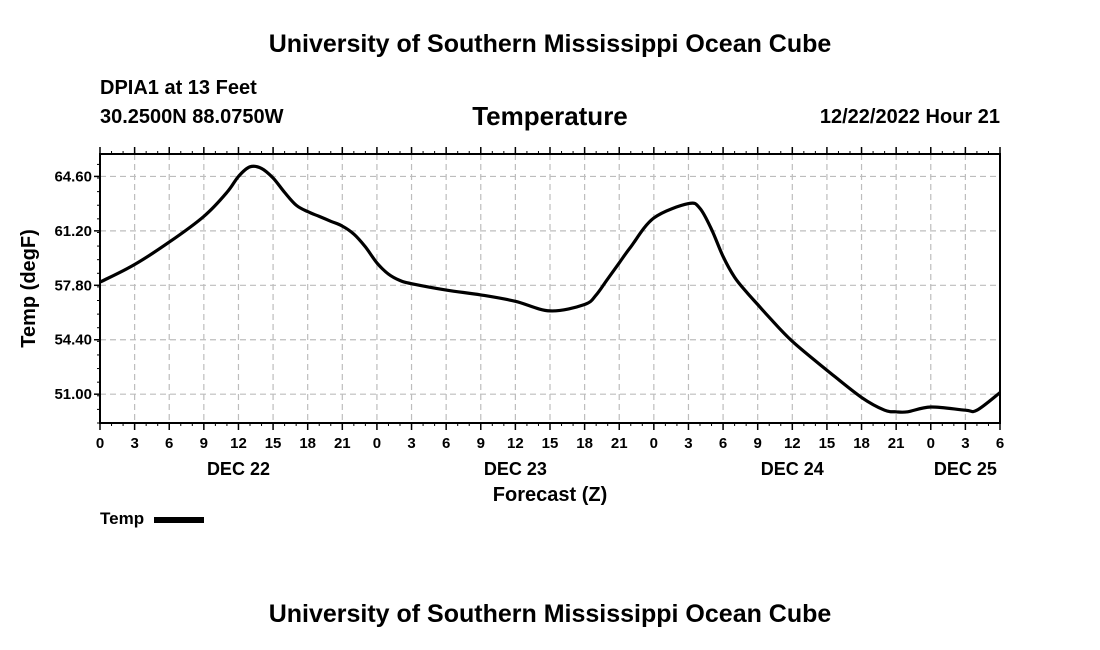 The height and width of the screenshot is (650, 1100). Describe the element at coordinates (550, 495) in the screenshot. I see `x-axis-label: Forecast (Z)` at that location.